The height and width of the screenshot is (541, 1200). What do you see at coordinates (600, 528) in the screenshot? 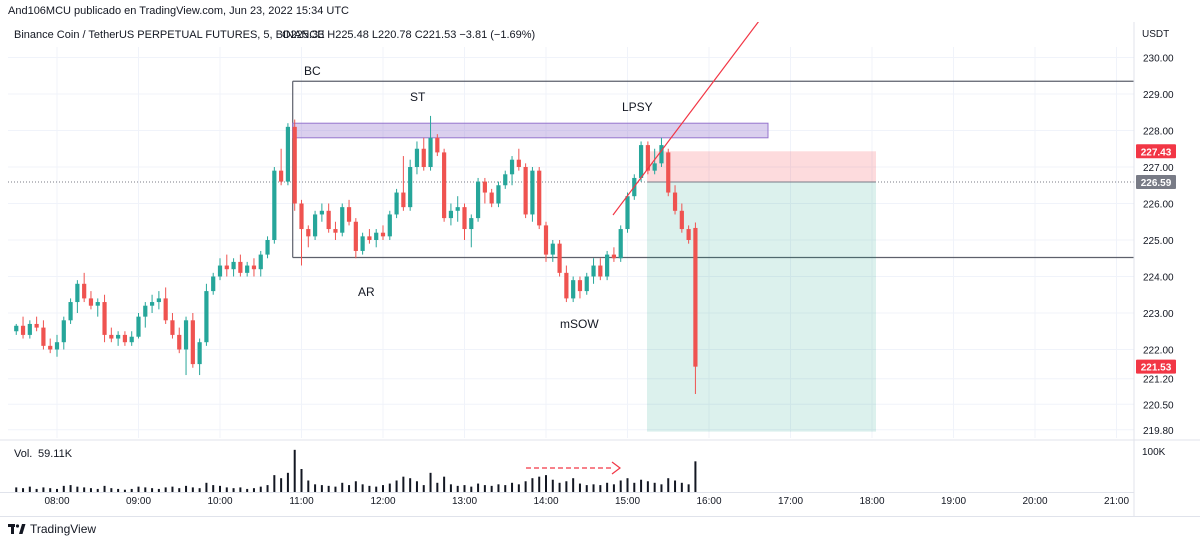
I see `footer: TradingView` at bounding box center [600, 528].